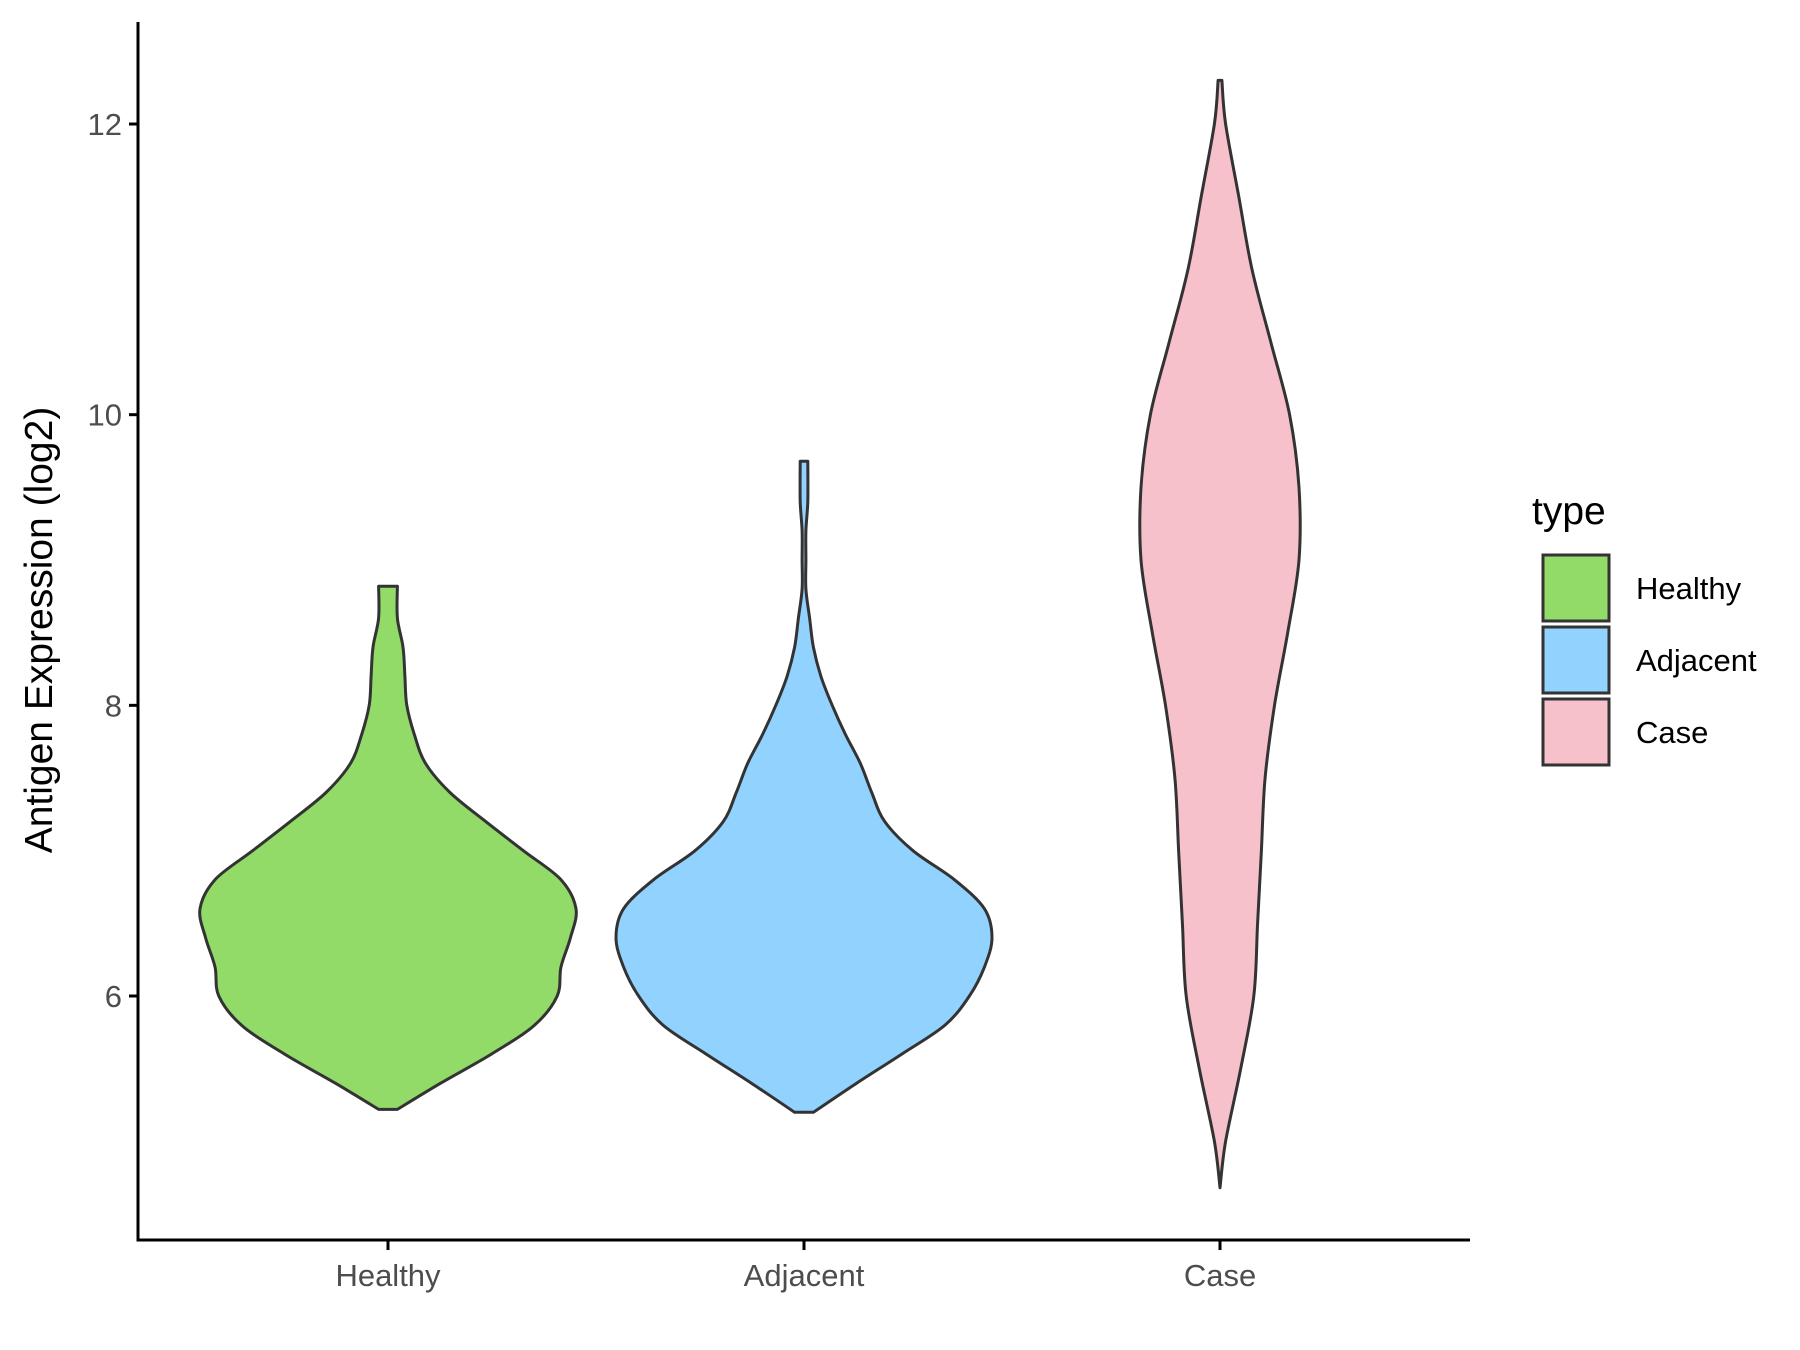 This screenshot has height=1350, width=1800. I want to click on legend-title: type, so click(1569, 511).